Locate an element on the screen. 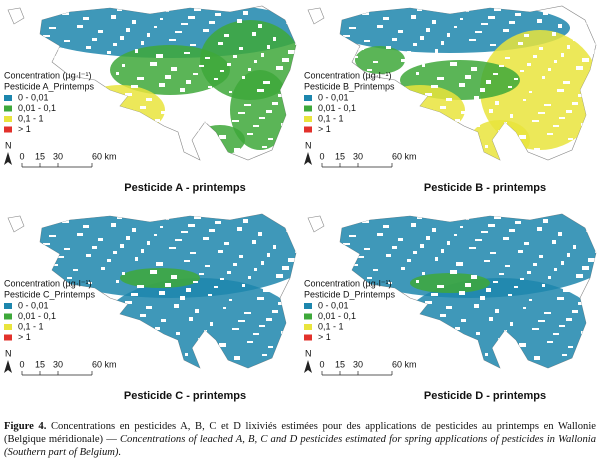 Image resolution: width=600 pixels, height=467 pixels. legend-subtitle: Pesticide A_Printemps is located at coordinates (49, 86).